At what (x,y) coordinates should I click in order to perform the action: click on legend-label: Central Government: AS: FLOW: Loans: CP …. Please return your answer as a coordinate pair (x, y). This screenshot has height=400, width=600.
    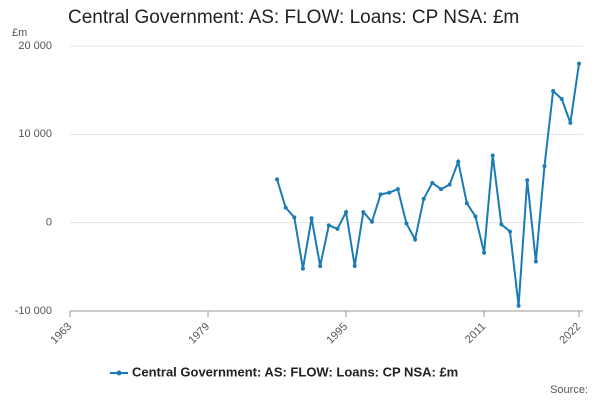
    Looking at the image, I should click on (295, 371).